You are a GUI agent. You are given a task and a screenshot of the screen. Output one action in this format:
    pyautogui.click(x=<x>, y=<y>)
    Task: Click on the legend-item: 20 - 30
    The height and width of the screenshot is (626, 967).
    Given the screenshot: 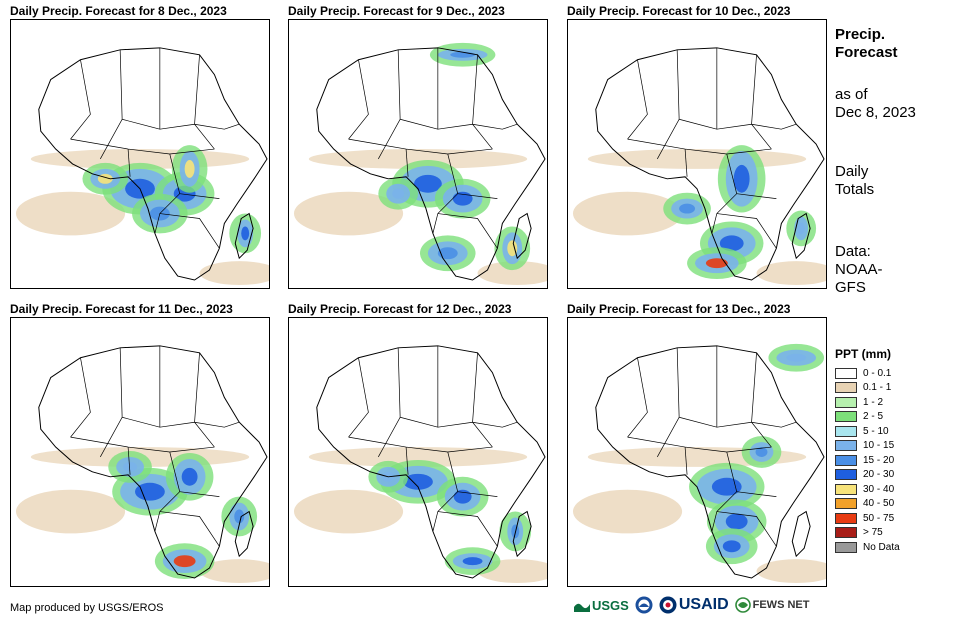 What is the action you would take?
    pyautogui.click(x=867, y=475)
    